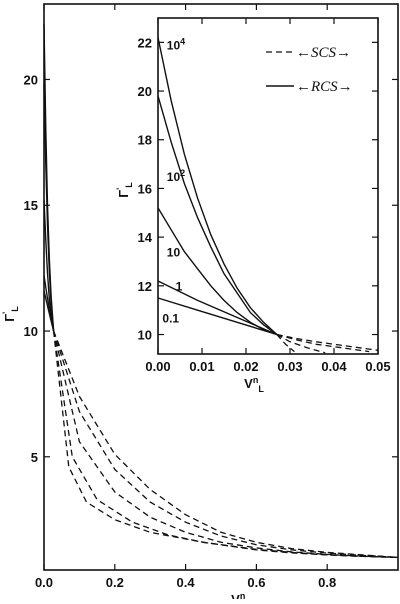 This screenshot has width=400, height=604. What do you see at coordinates (334, 366) in the screenshot?
I see `inset-panel-xtick-label: 0.04` at bounding box center [334, 366].